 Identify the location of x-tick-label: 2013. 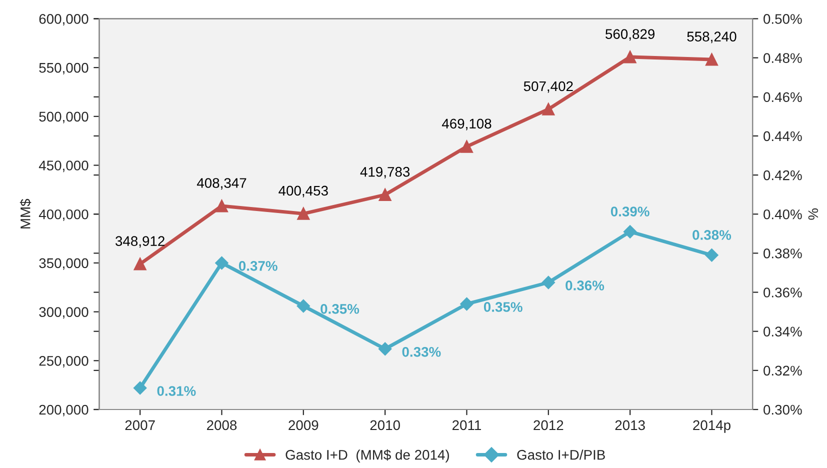
(630, 425).